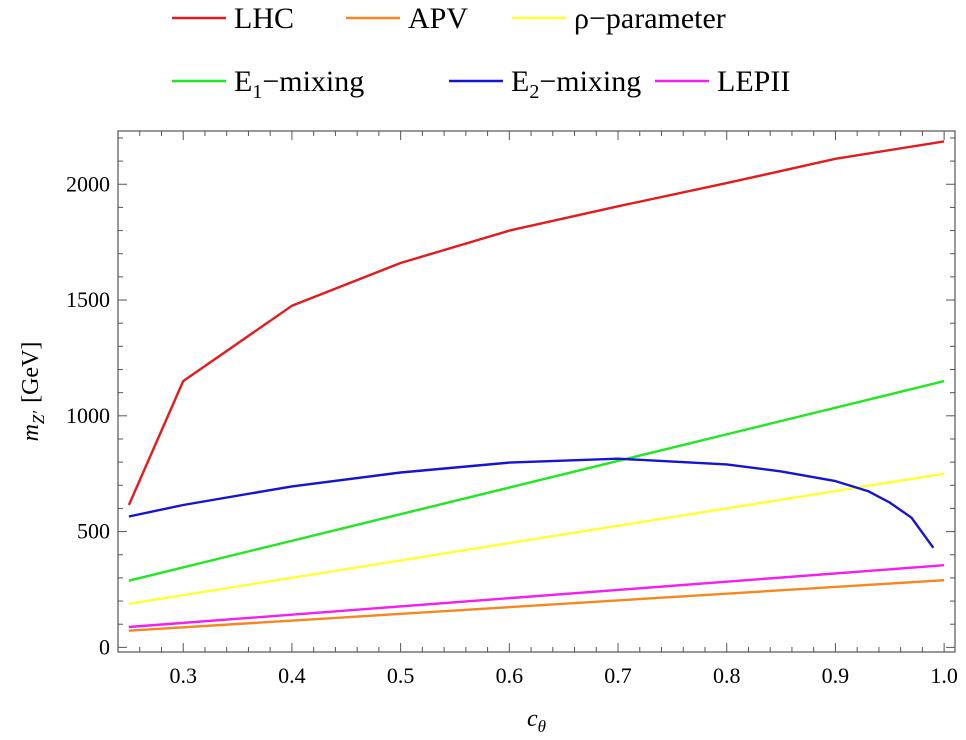 This screenshot has height=740, width=966. Describe the element at coordinates (264, 18) in the screenshot. I see `legend-label: LHC` at that location.